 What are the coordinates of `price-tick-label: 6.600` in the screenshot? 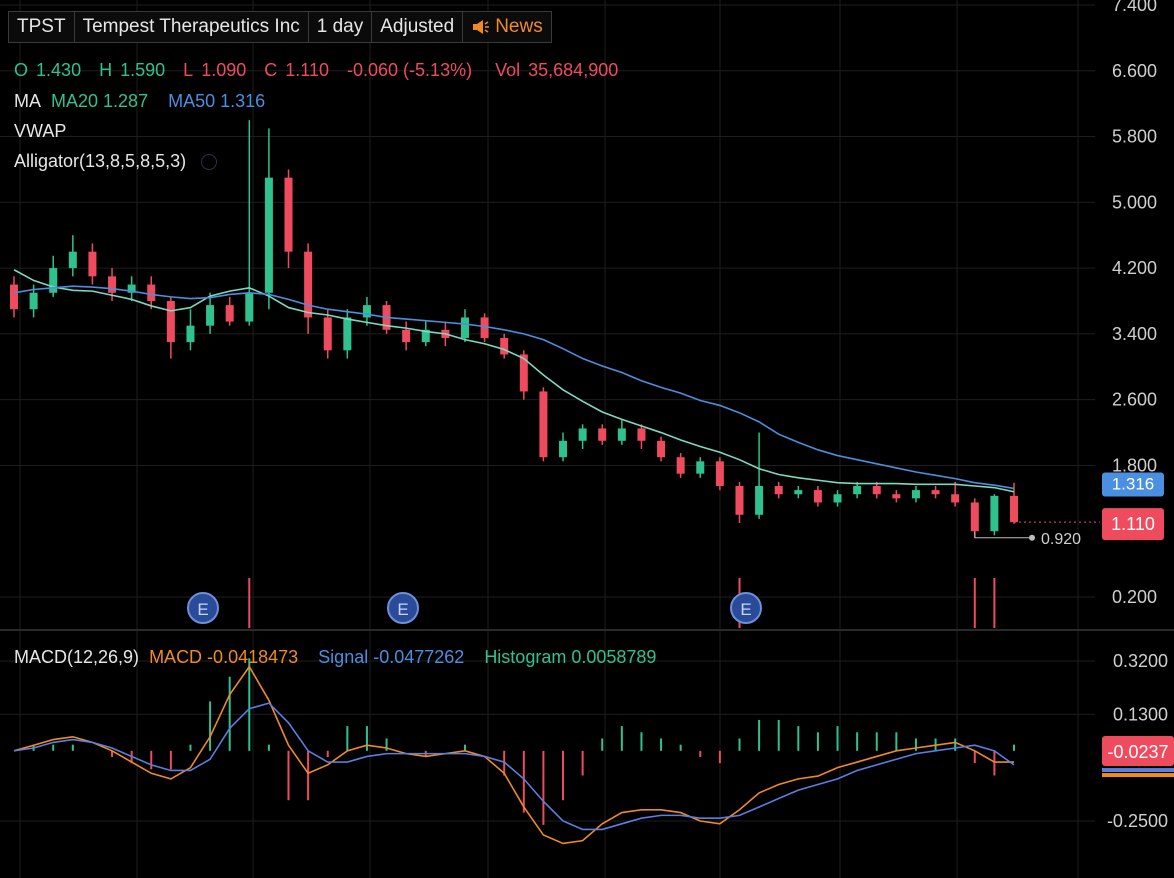 It's located at (1134, 71).